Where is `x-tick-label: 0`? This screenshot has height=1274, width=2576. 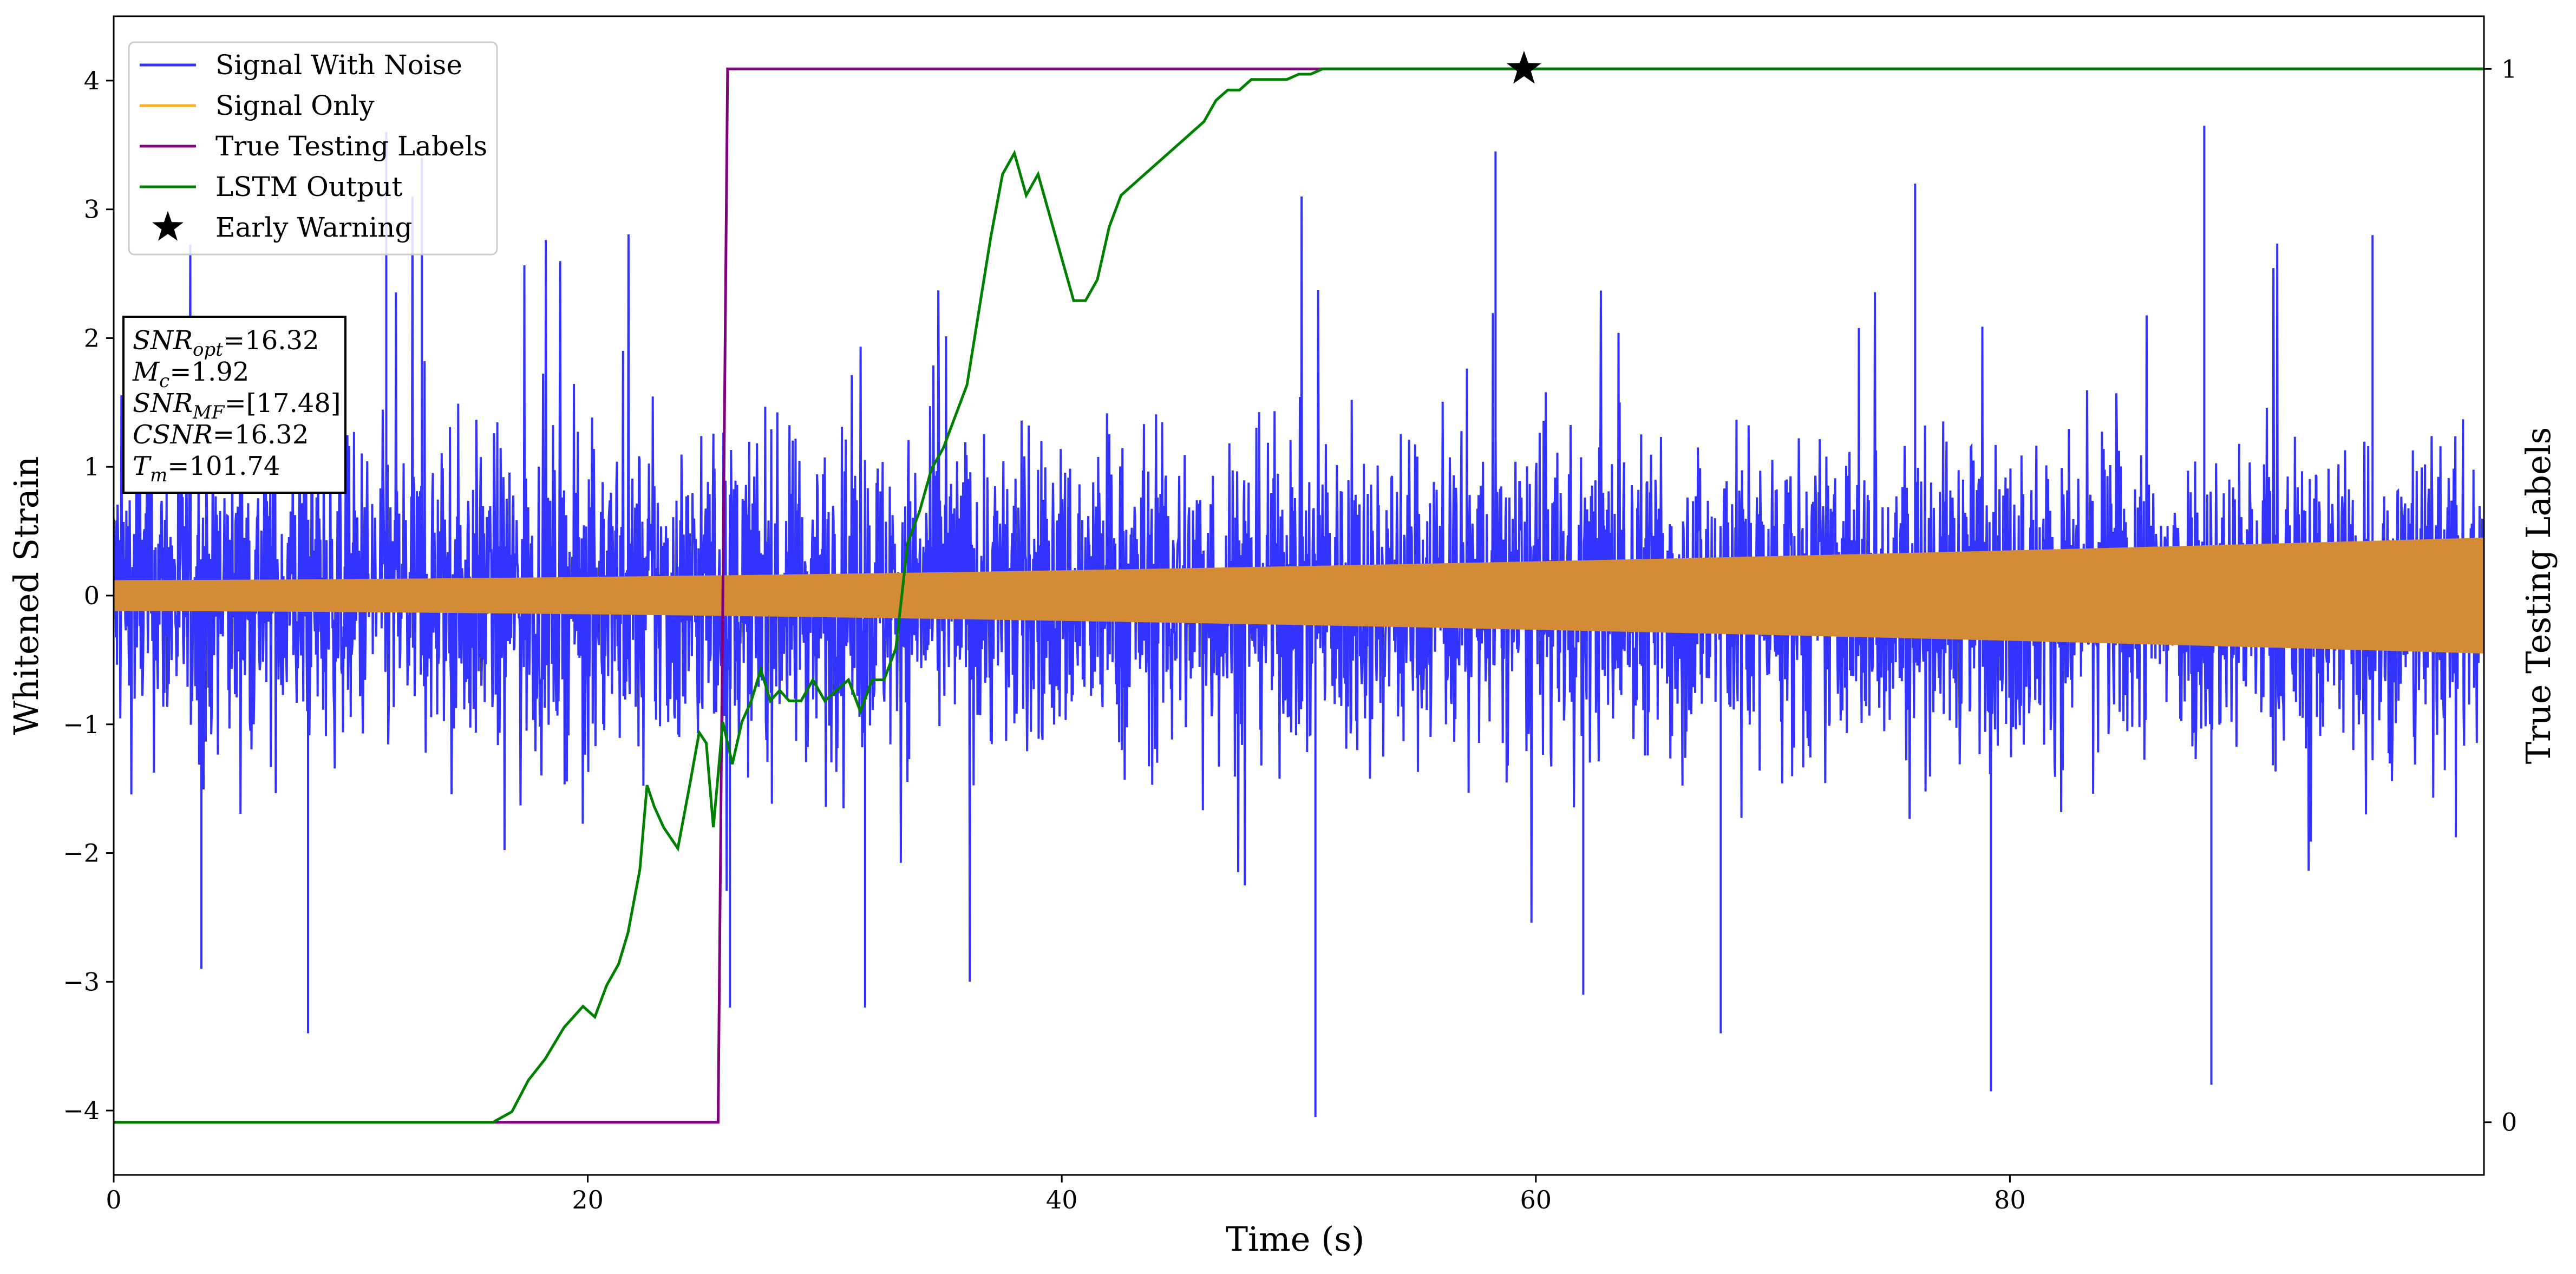 x-tick-label: 0 is located at coordinates (113, 1199).